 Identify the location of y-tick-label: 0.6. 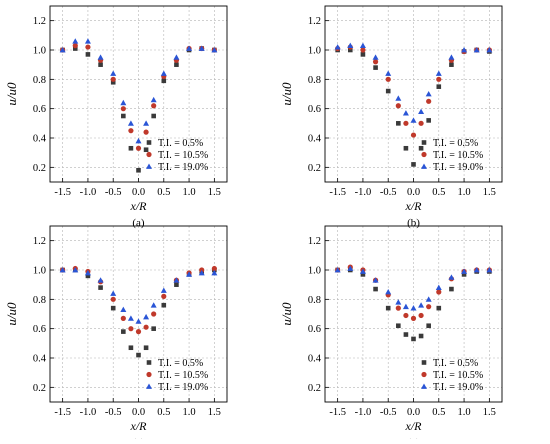
(314, 329).